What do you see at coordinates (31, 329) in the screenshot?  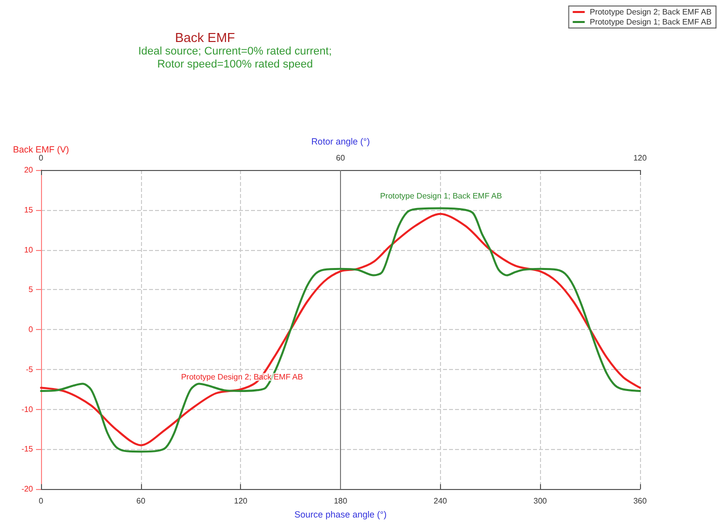 I see `y-tick-label: 0` at bounding box center [31, 329].